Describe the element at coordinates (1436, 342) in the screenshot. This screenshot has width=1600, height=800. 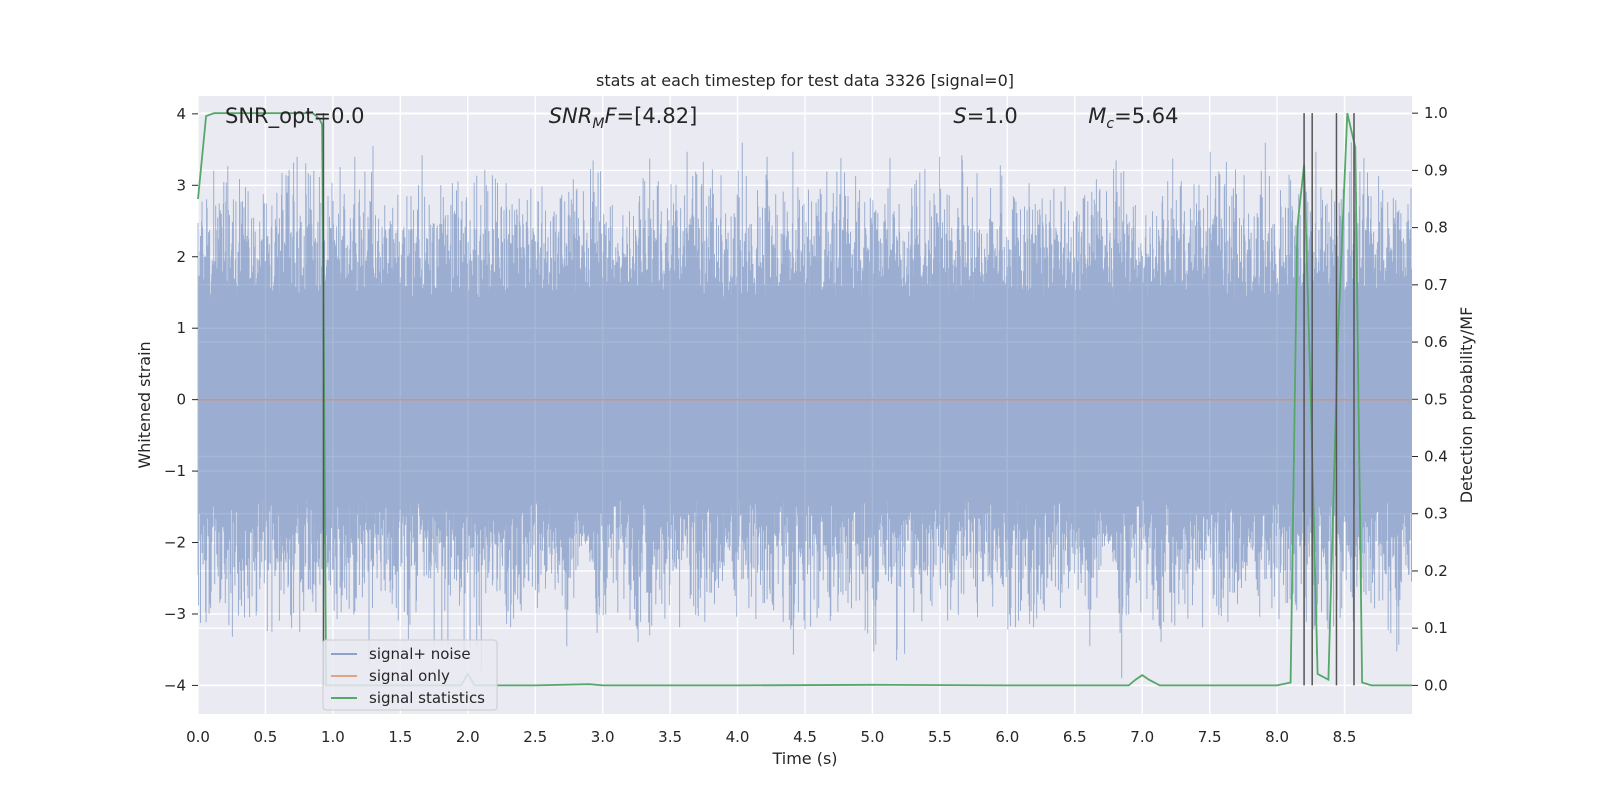
I see `y-tick-label-right: 0.6` at that location.